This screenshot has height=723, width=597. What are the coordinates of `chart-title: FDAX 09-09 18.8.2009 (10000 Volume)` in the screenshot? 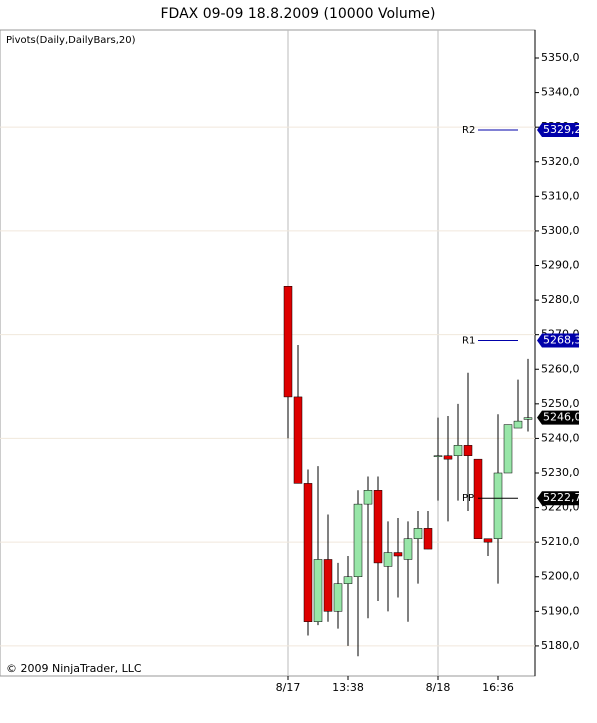 It's located at (297, 14).